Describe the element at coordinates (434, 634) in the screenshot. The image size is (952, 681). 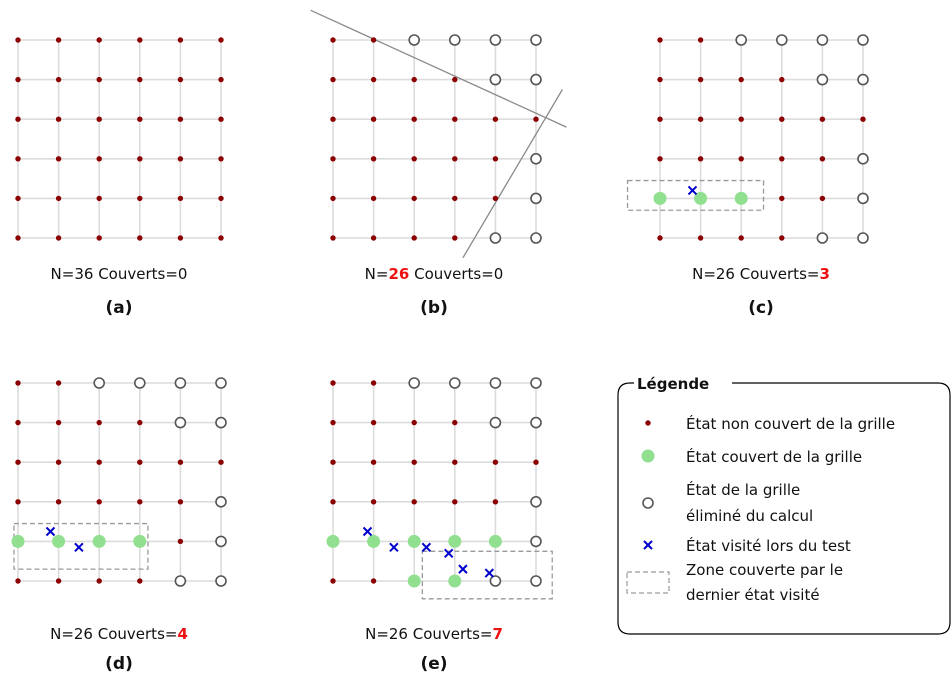
I see `panel-caption: N=26 Couverts=7` at that location.